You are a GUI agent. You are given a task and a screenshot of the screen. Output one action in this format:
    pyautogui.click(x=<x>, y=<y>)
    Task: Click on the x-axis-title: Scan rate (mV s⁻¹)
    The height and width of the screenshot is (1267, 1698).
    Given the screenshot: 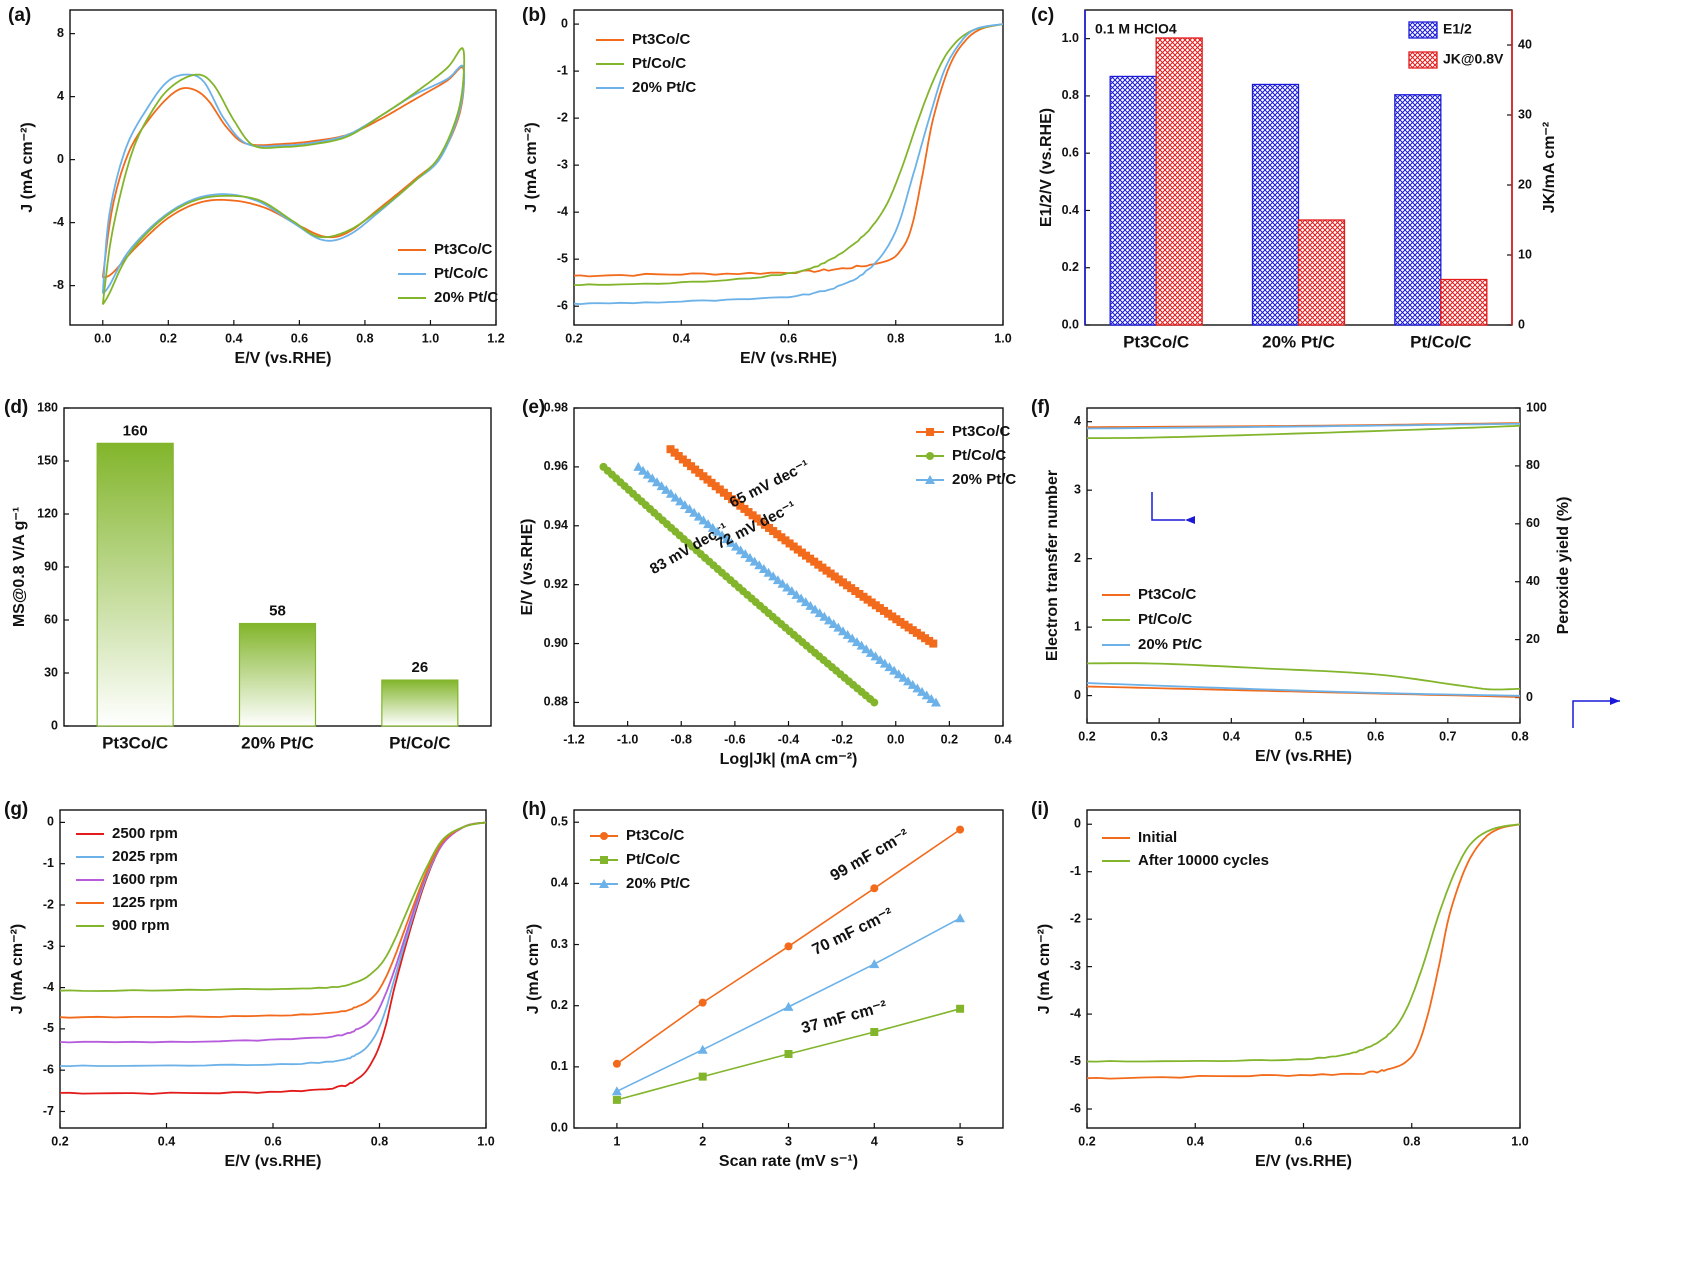 What is the action you would take?
    pyautogui.click(x=788, y=1161)
    